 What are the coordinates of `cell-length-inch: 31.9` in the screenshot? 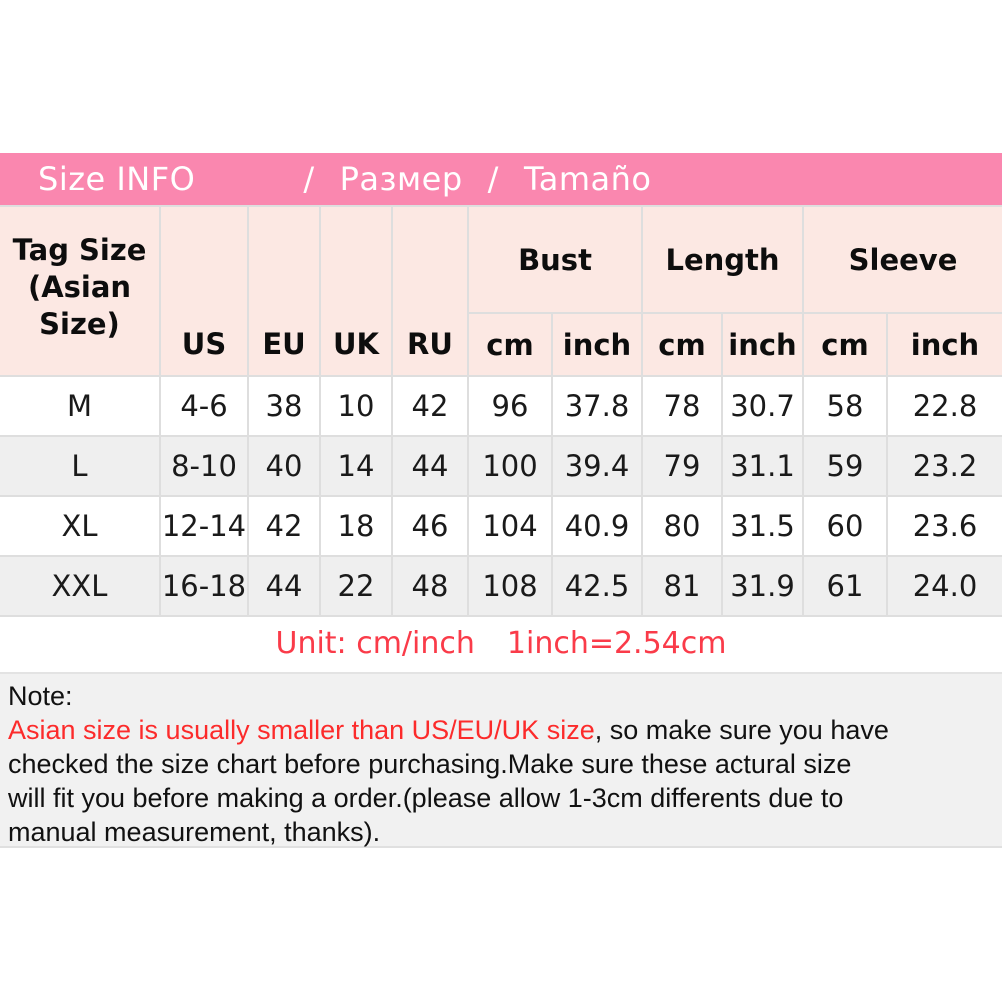 It's located at (762, 586).